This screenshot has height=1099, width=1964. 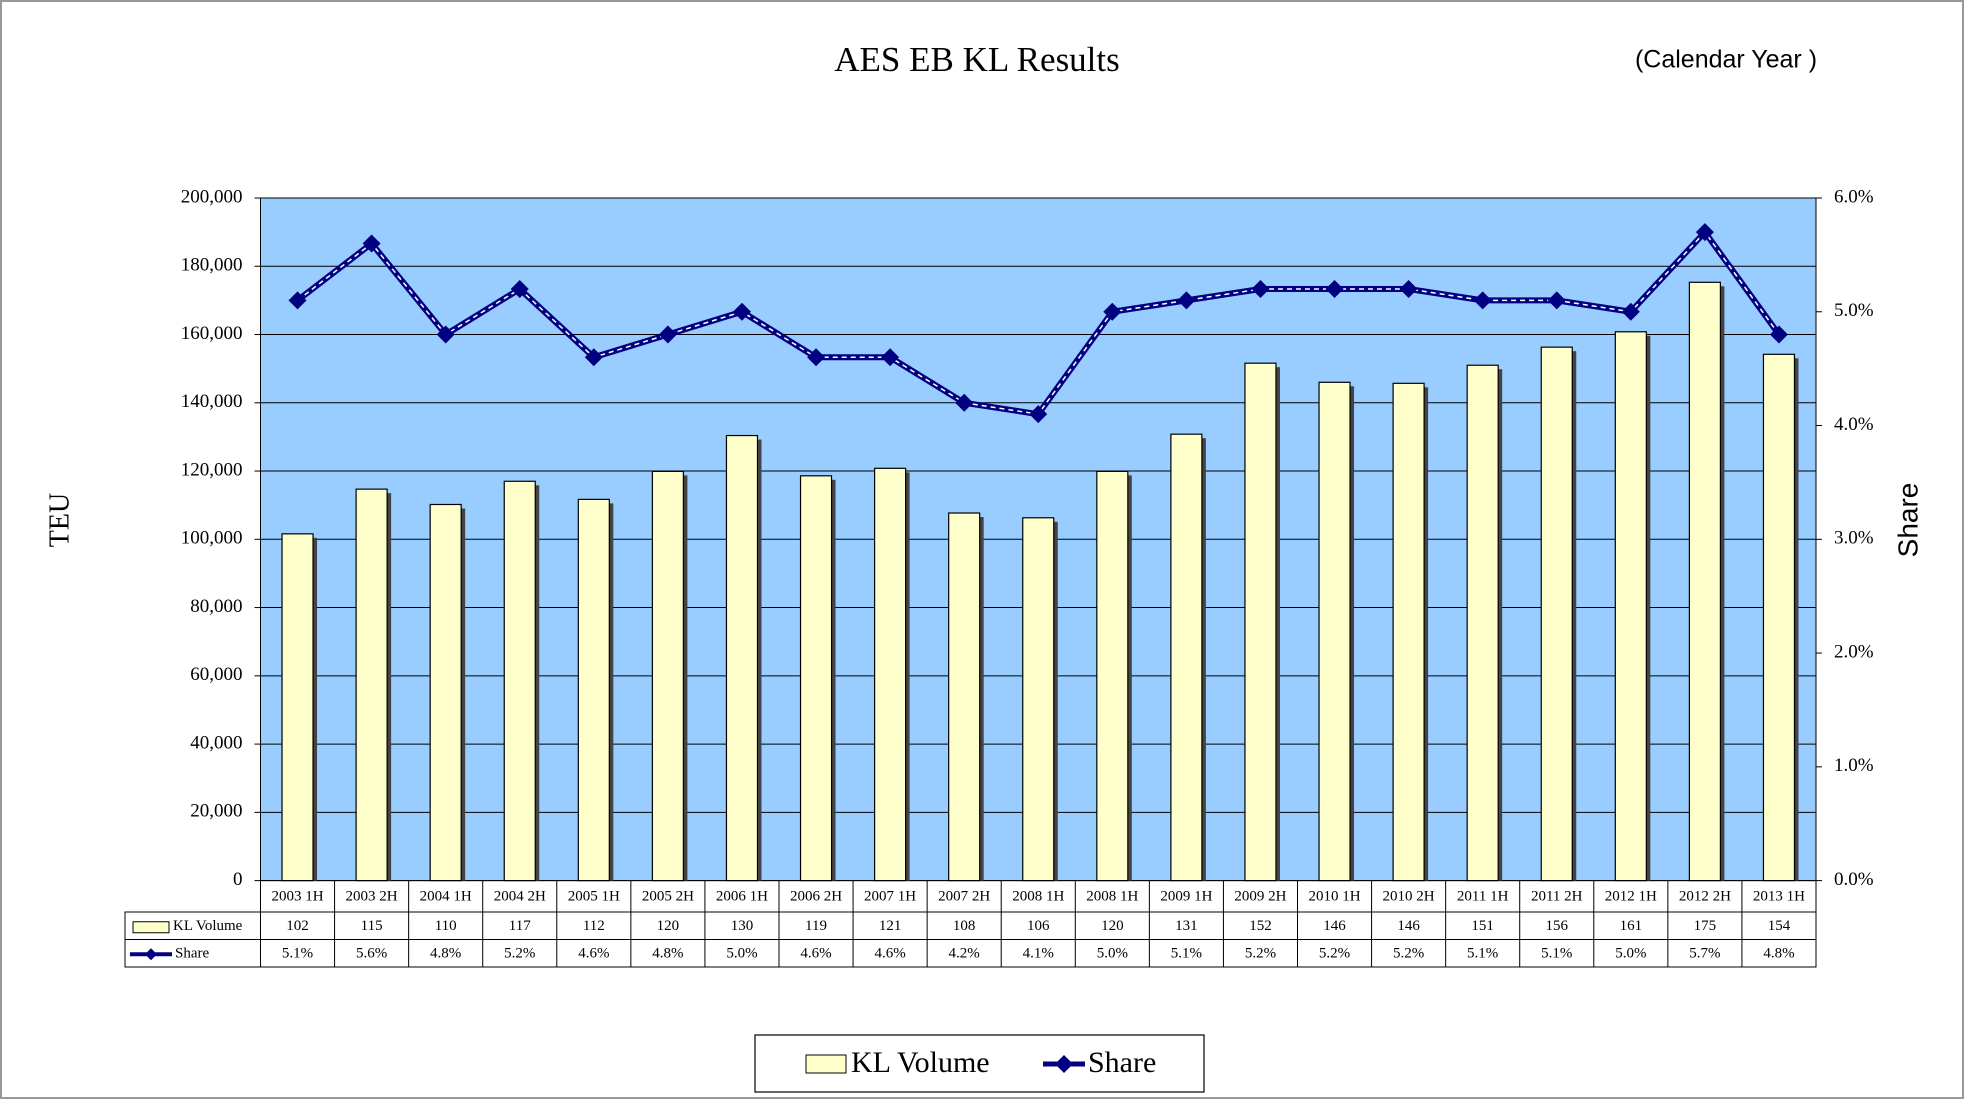 What do you see at coordinates (212, 196) in the screenshot?
I see `y-tick-label: 200,000` at bounding box center [212, 196].